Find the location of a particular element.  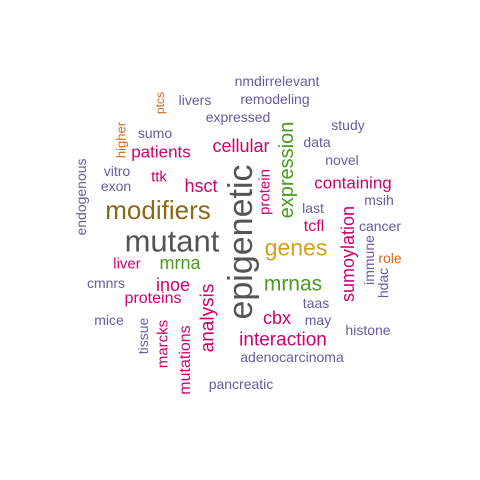

word-expressed: expressed is located at coordinates (238, 117).